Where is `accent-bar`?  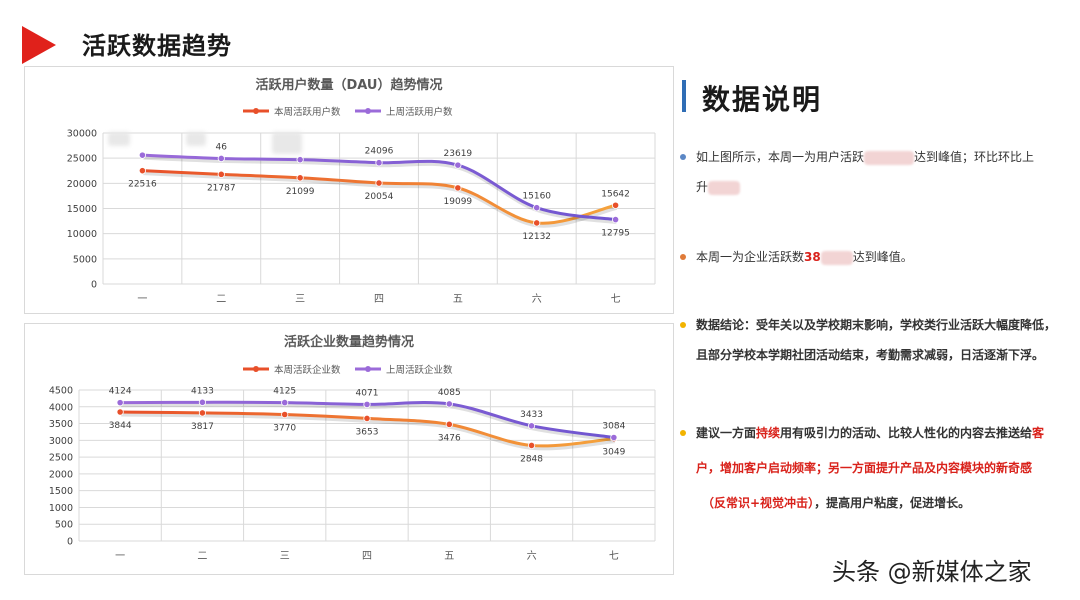
accent-bar is located at coordinates (684, 96).